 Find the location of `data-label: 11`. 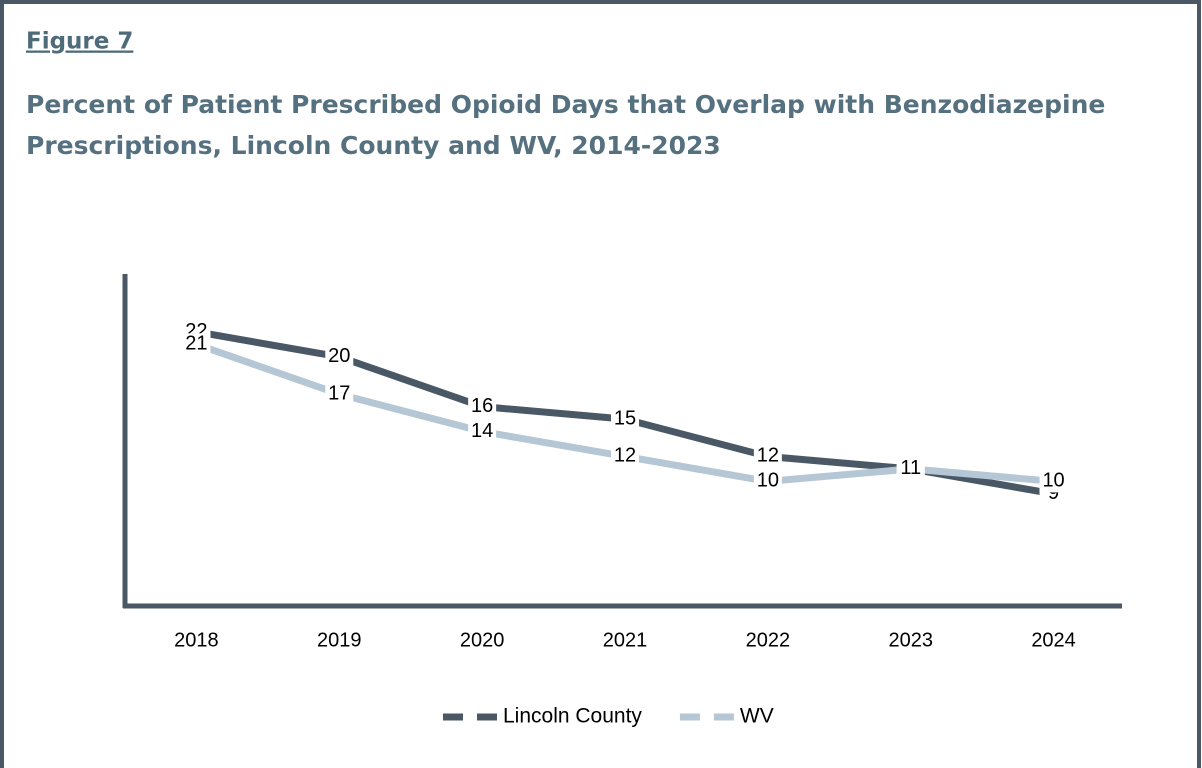

data-label: 11 is located at coordinates (910, 468).